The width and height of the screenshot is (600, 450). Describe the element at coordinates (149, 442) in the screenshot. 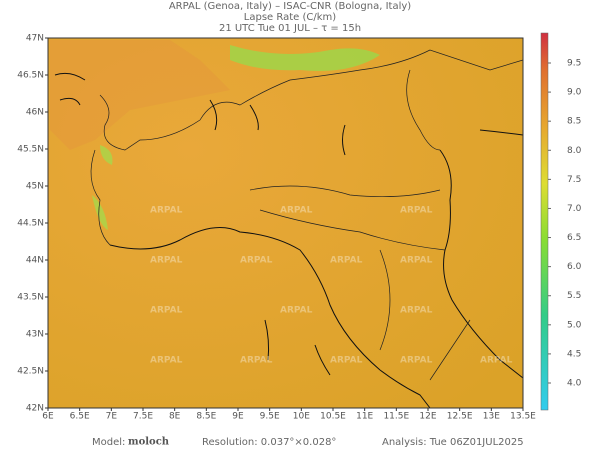

I see `model-name: moloch` at that location.